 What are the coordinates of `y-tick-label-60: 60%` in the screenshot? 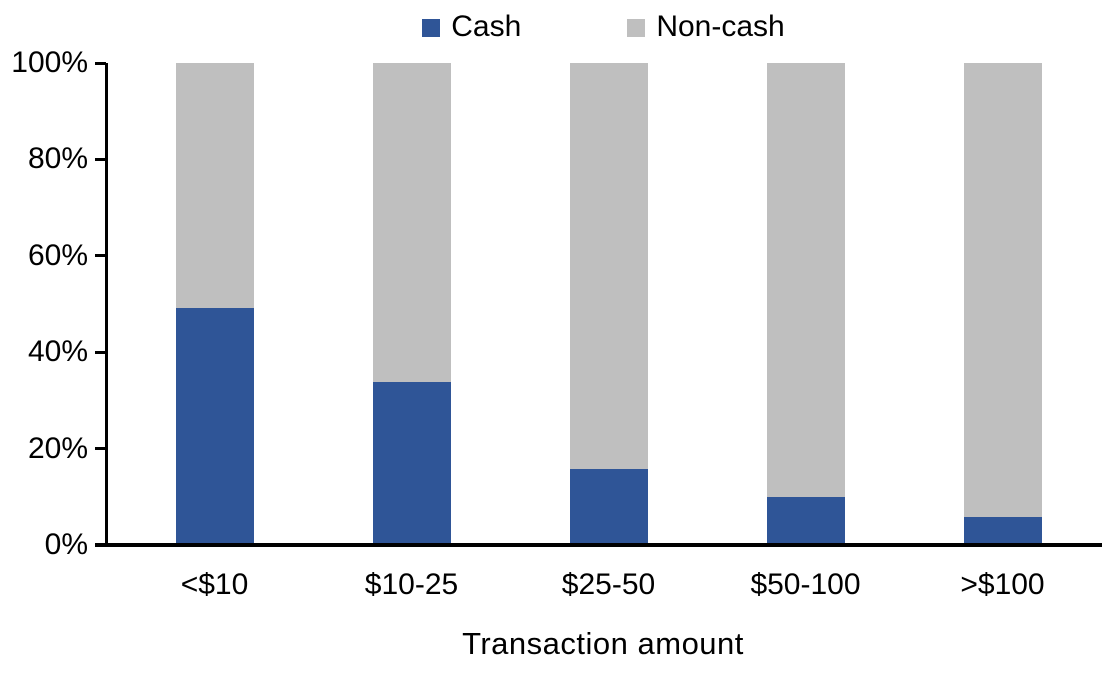 It's located at (57, 255).